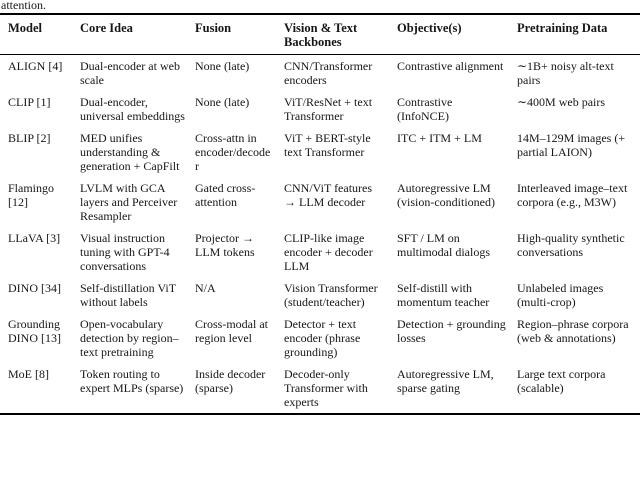  I want to click on header-backbones: Vision & Text Backbones, so click(340, 34).